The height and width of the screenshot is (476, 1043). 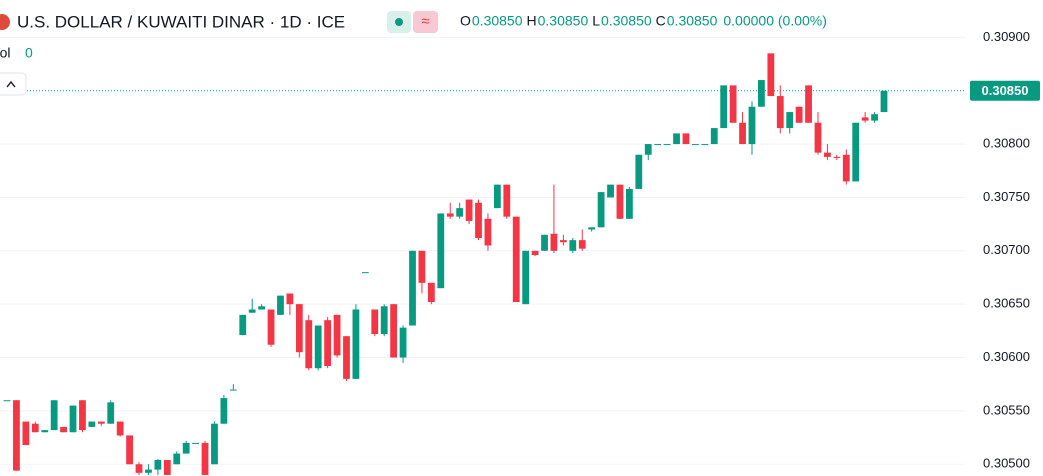 I want to click on y-tick-label: 0.30700, so click(x=1006, y=249).